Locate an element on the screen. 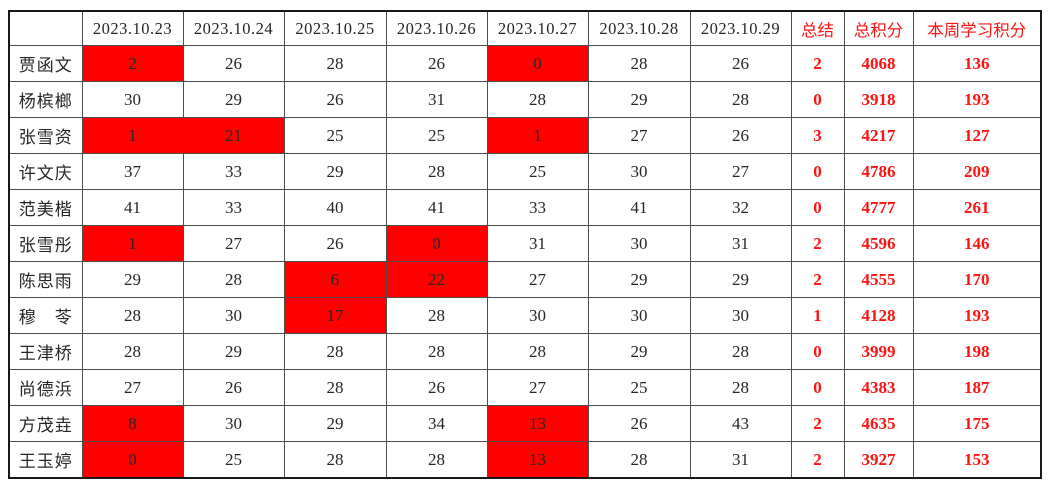 This screenshot has height=500, width=1050. day-score-cell: 13 is located at coordinates (537, 460).